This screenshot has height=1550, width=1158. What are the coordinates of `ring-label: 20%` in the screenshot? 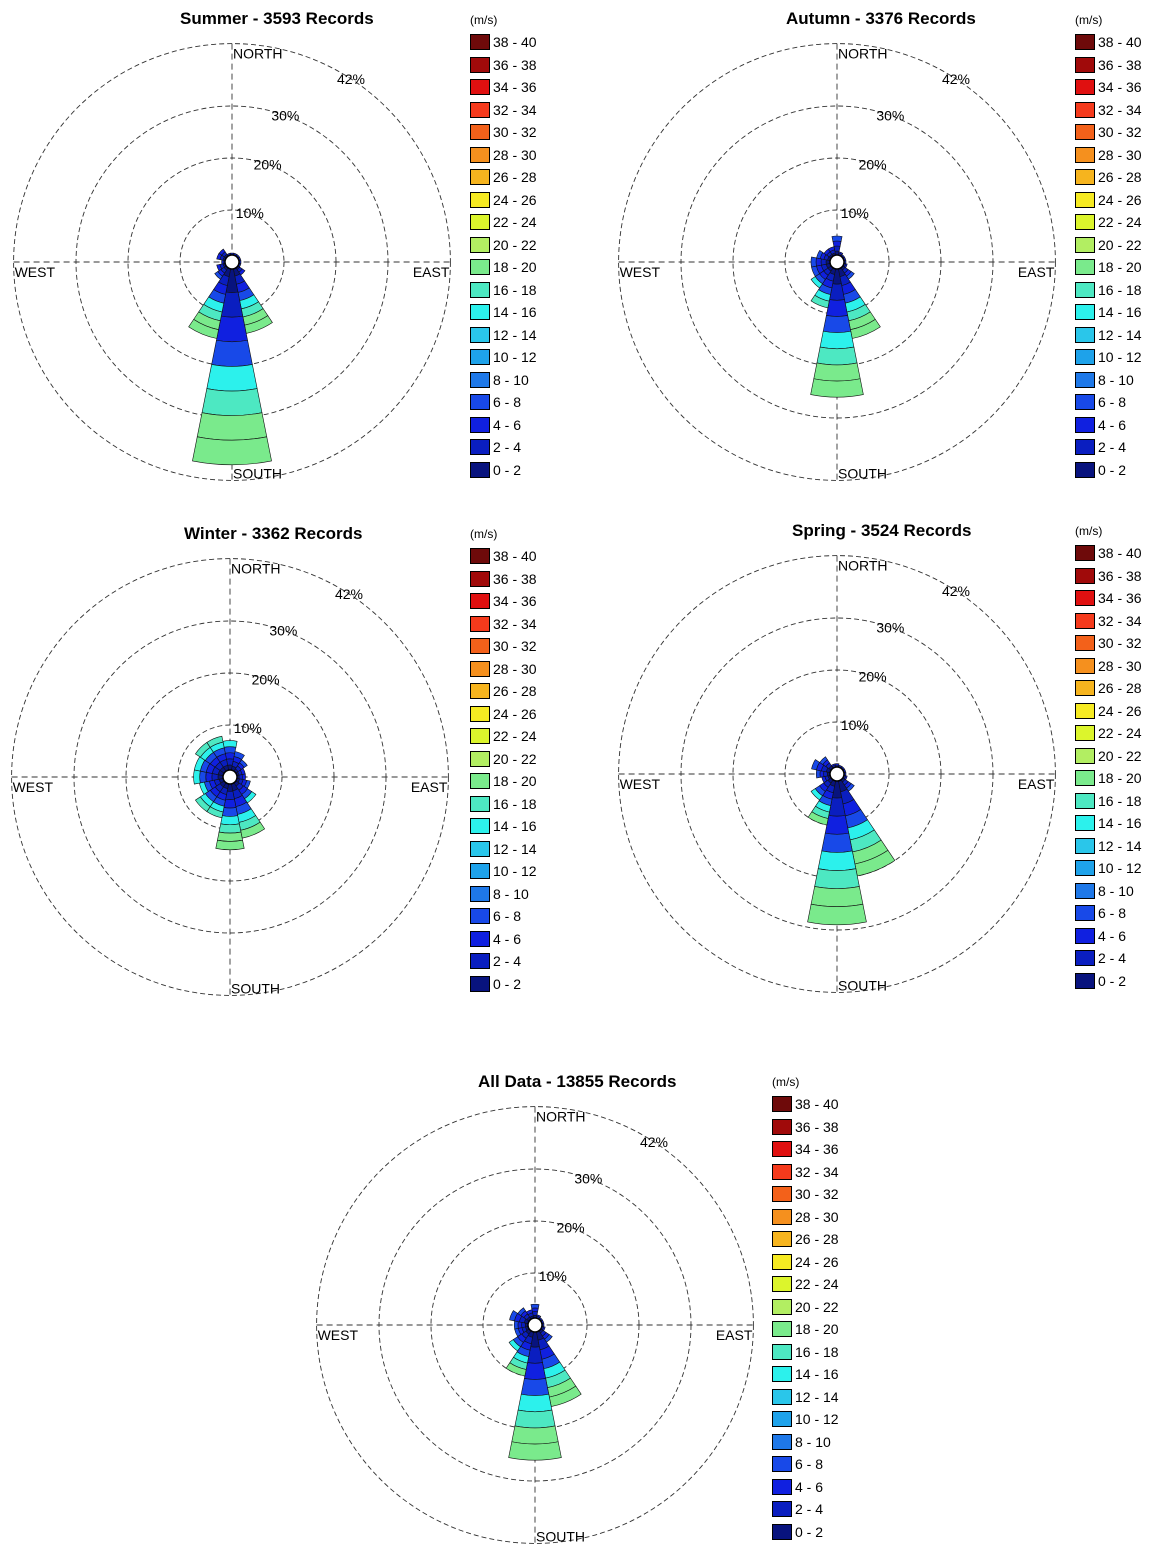 It's located at (266, 679).